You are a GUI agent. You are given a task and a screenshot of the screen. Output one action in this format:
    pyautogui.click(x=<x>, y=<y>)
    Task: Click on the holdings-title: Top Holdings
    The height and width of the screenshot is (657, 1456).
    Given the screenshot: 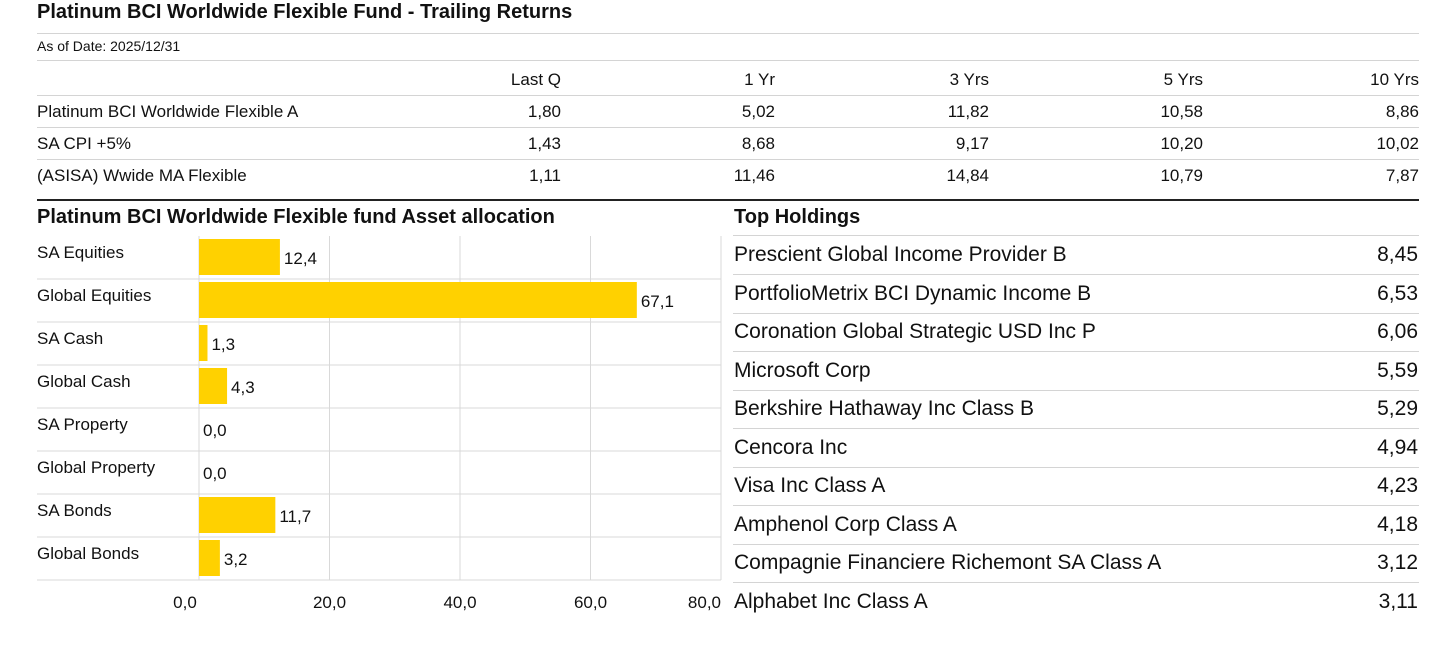 What is the action you would take?
    pyautogui.click(x=797, y=217)
    